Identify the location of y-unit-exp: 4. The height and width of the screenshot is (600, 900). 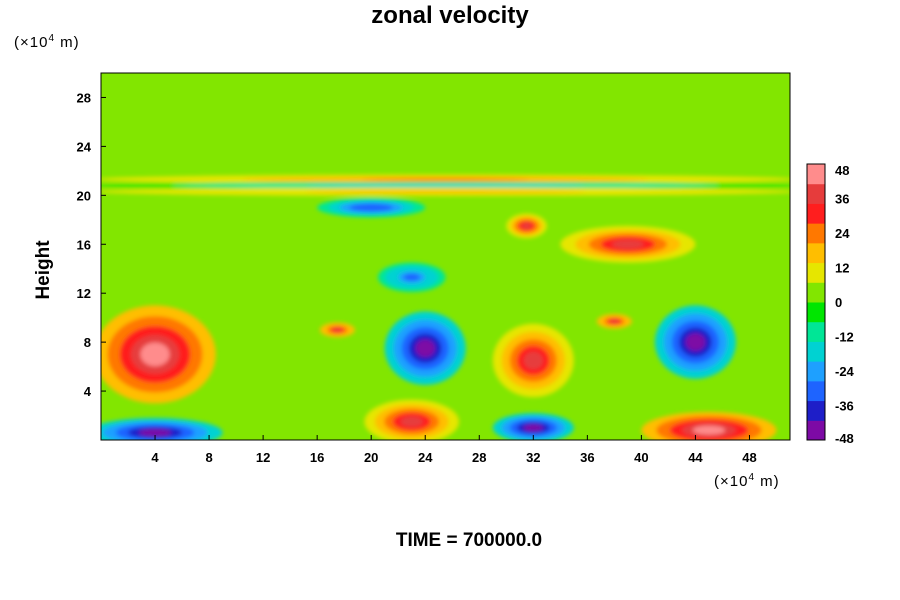
(52, 38).